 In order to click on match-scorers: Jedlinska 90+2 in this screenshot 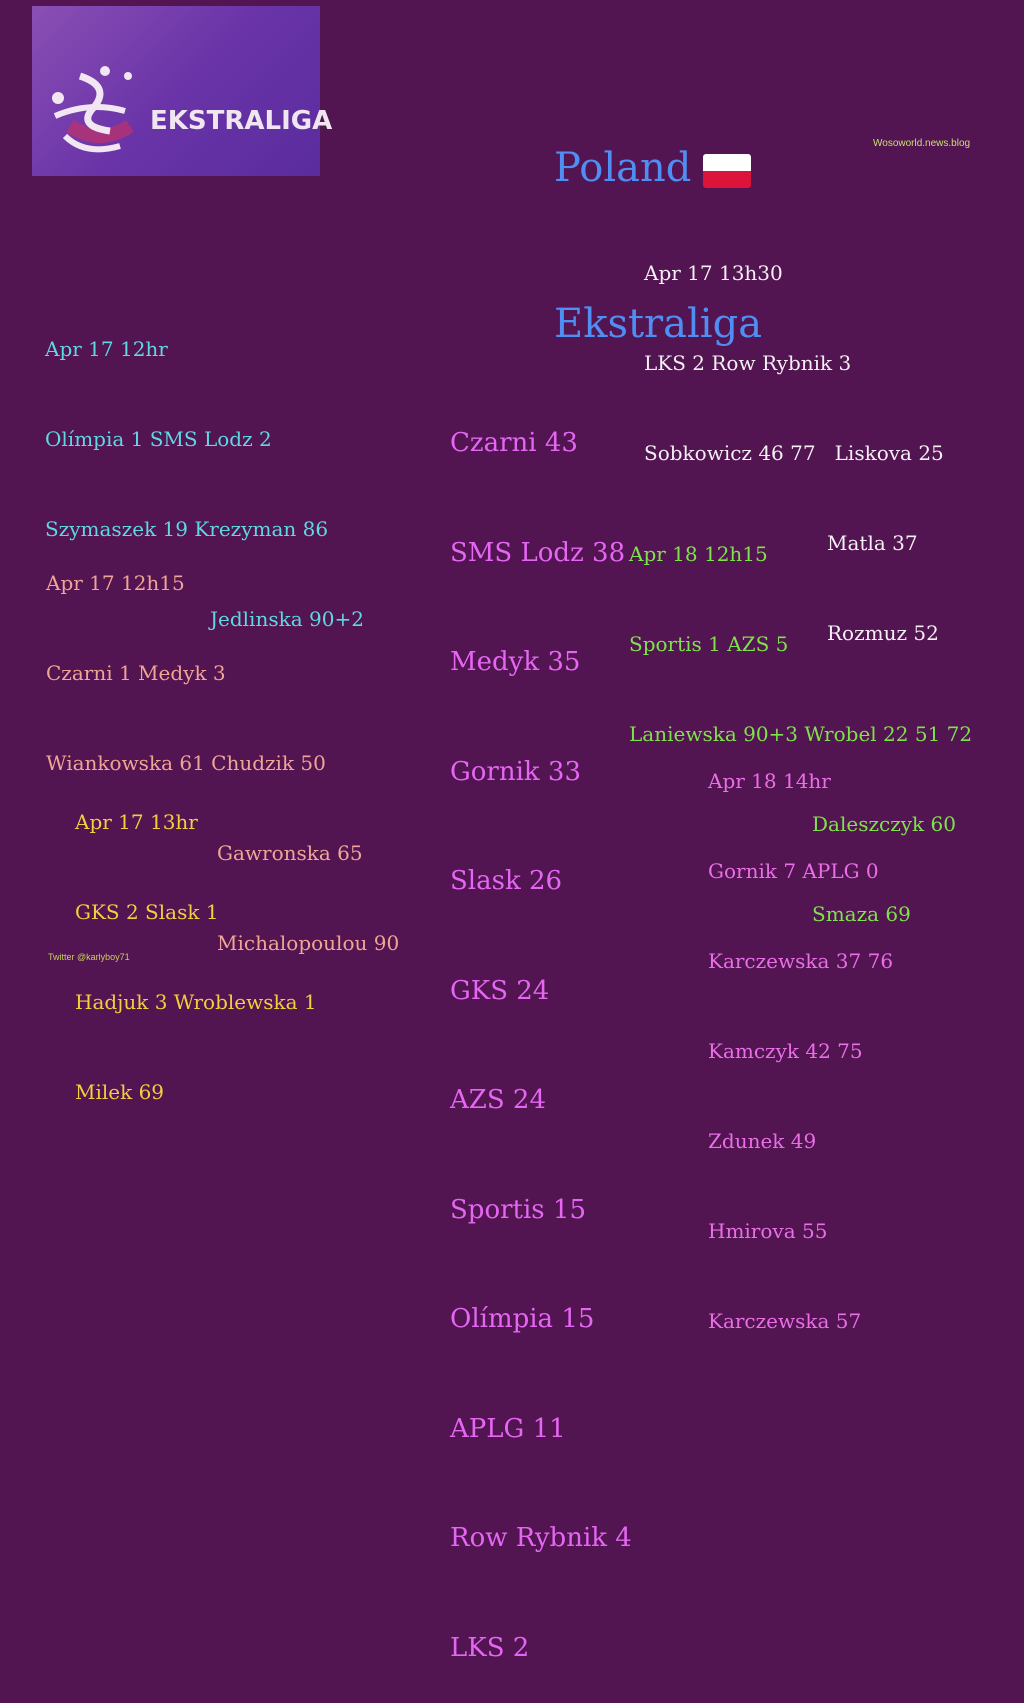, I will do `click(287, 619)`.